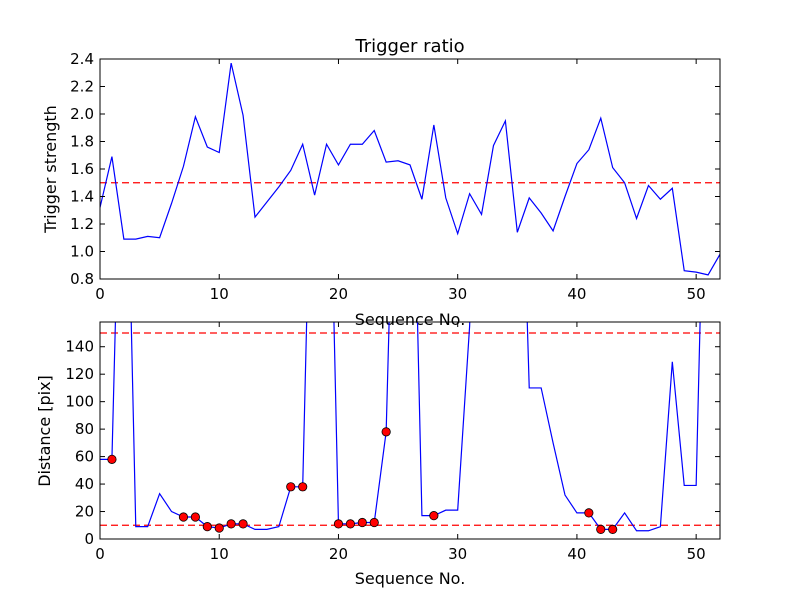  I want to click on y-axis-label: Distance [pix], so click(44, 431).